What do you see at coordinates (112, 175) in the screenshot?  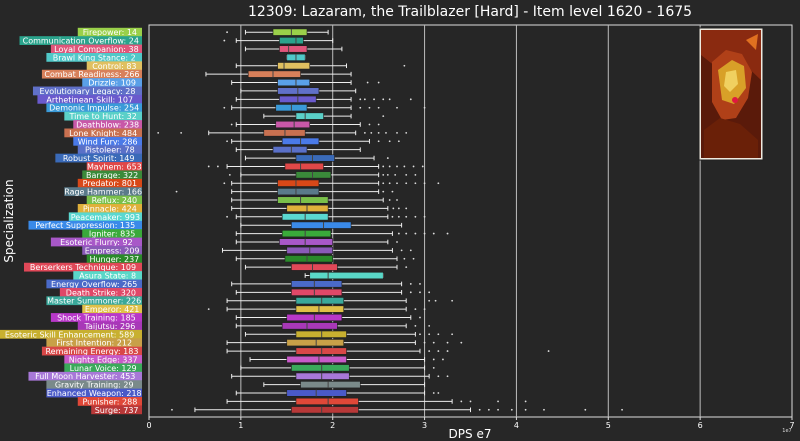 I see `category-label-text: Barrage: 322` at bounding box center [112, 175].